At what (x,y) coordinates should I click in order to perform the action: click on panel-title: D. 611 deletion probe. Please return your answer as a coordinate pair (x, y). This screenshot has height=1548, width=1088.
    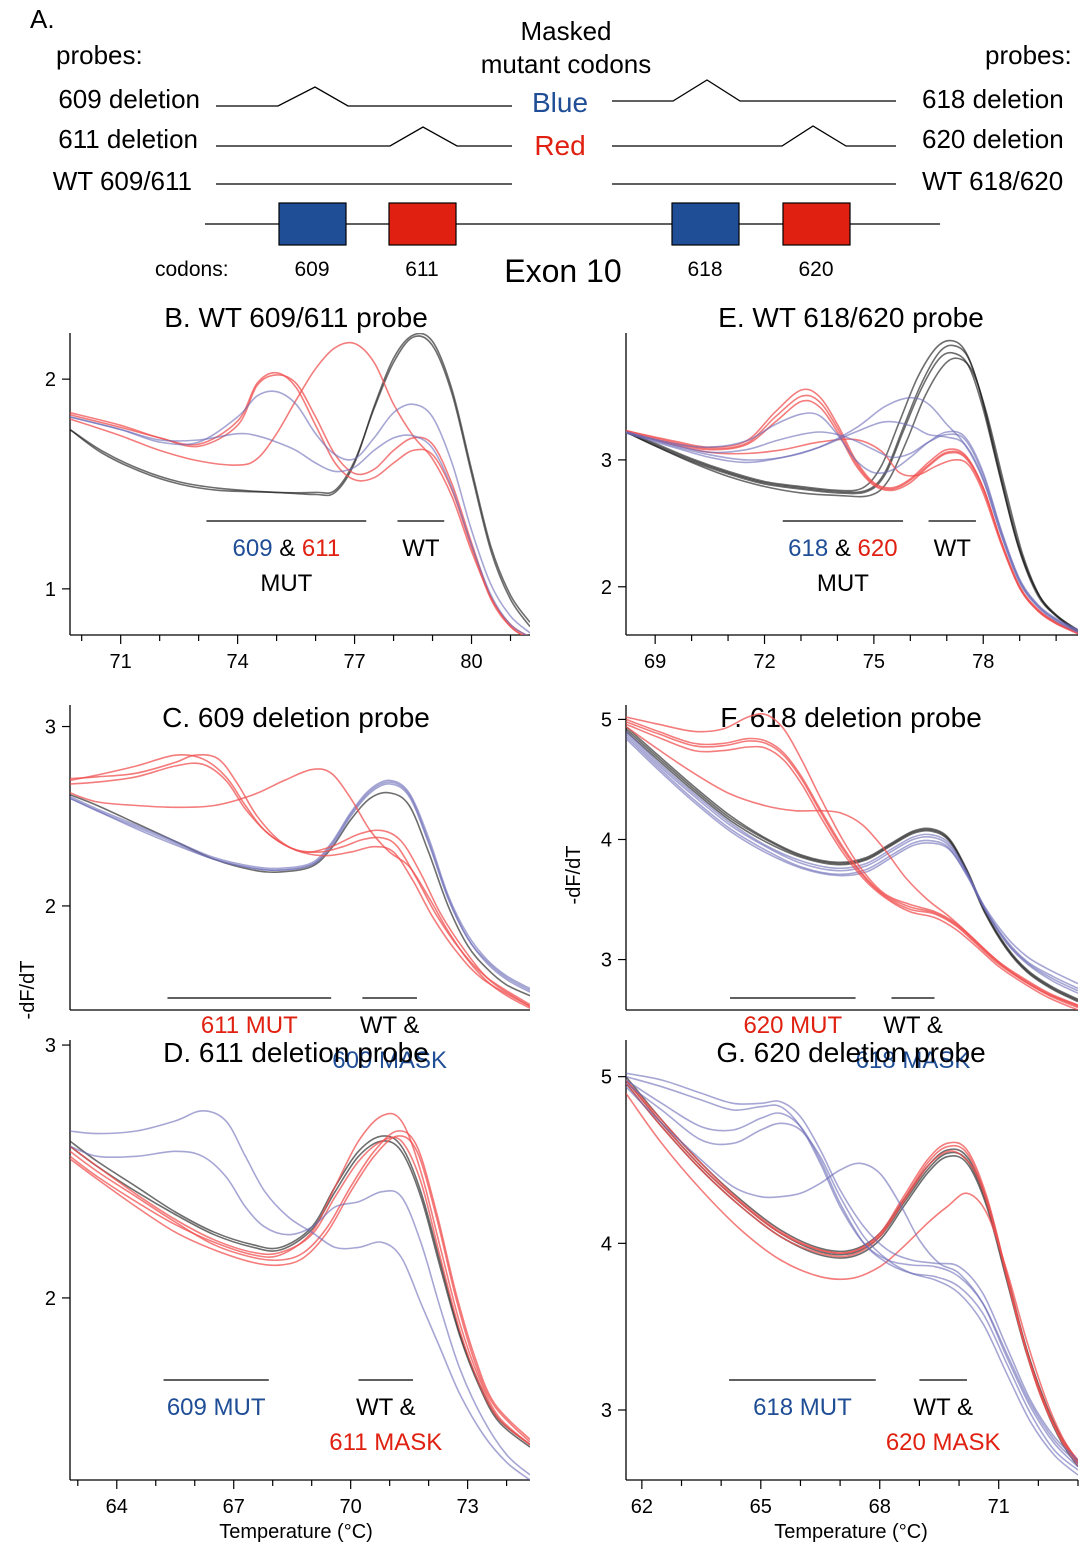
    Looking at the image, I should click on (296, 1052).